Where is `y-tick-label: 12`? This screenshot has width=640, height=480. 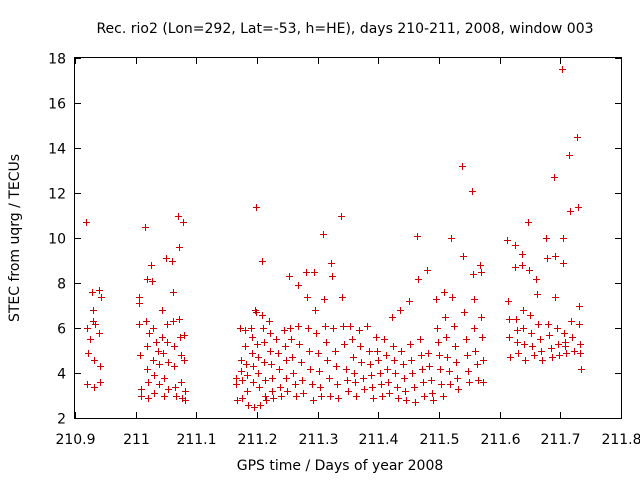
y-tick-label: 12 is located at coordinates (57, 195).